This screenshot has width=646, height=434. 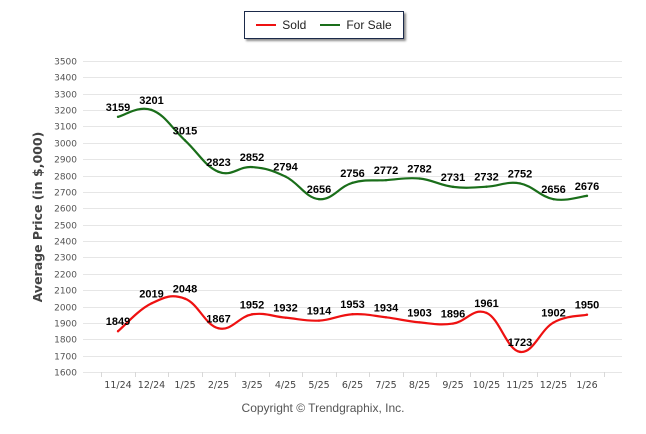 What do you see at coordinates (587, 187) in the screenshot?
I see `data-label-for-sale: 2676` at bounding box center [587, 187].